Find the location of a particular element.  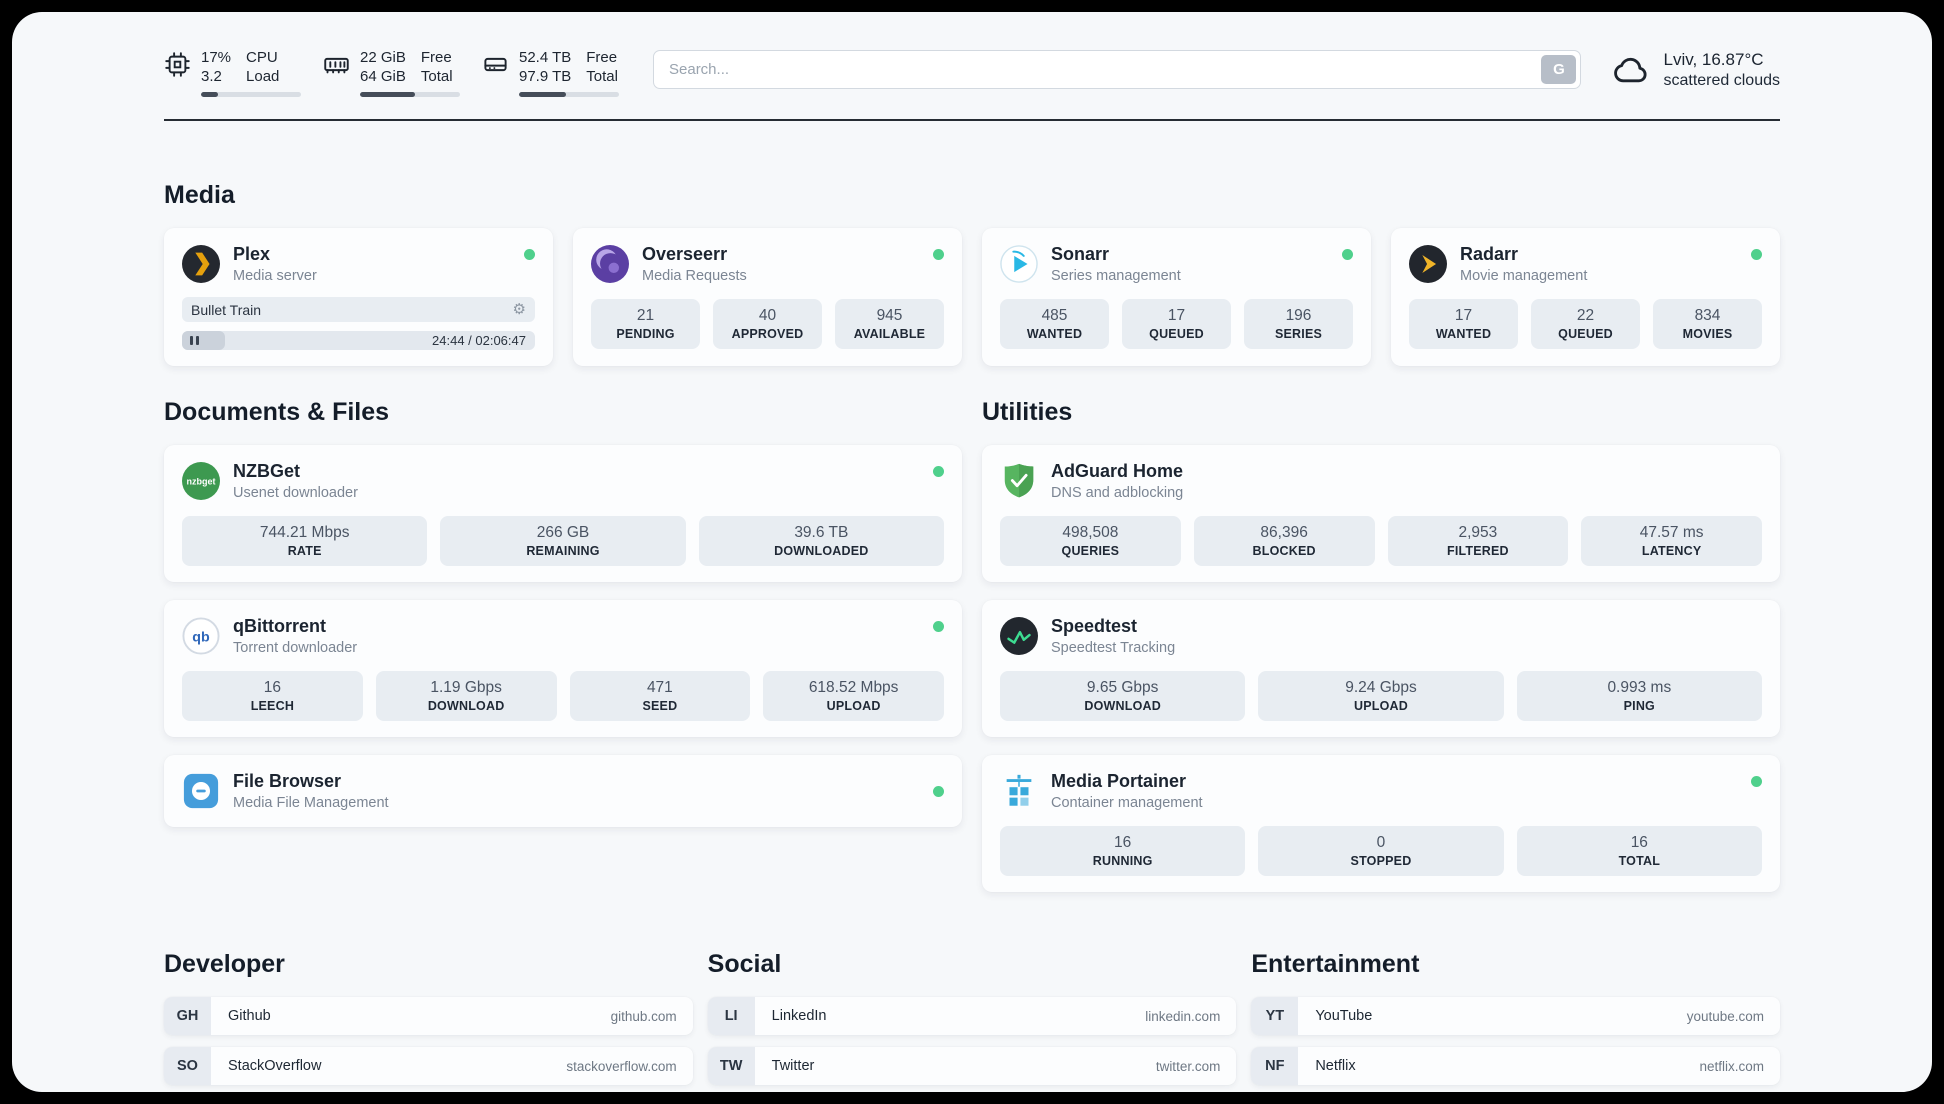

bookmark-stackoverflow: SO StackOverflow stackoverflow.com is located at coordinates (428, 1066).